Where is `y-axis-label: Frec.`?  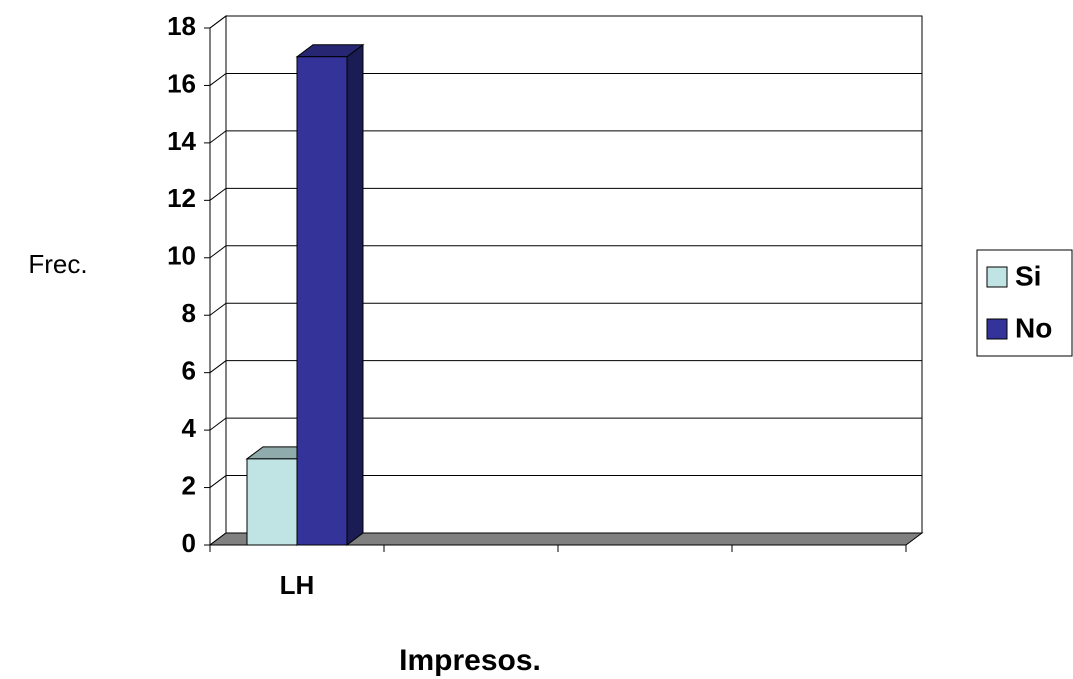 y-axis-label: Frec. is located at coordinates (57, 264).